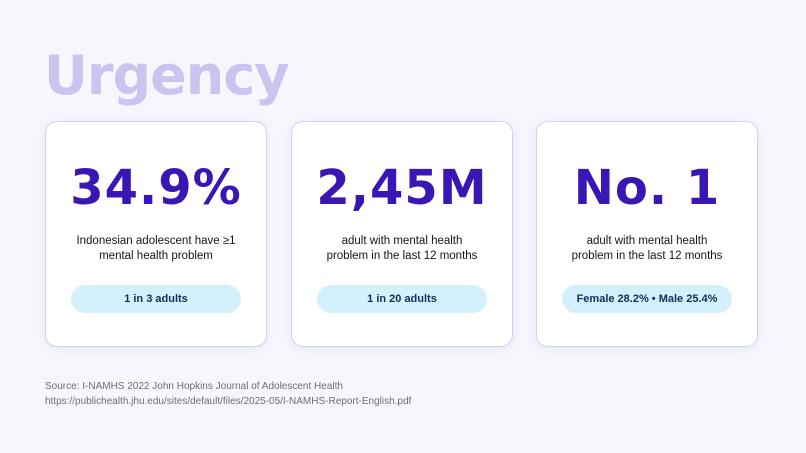 This screenshot has height=453, width=806. I want to click on stat-value: 2,45M, so click(402, 188).